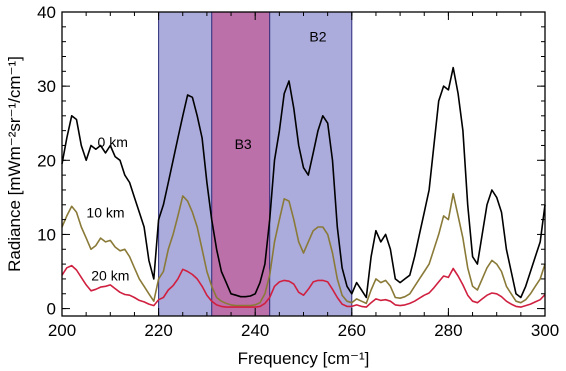 The height and width of the screenshot is (371, 566). I want to click on annotation-b3: B3, so click(243, 144).